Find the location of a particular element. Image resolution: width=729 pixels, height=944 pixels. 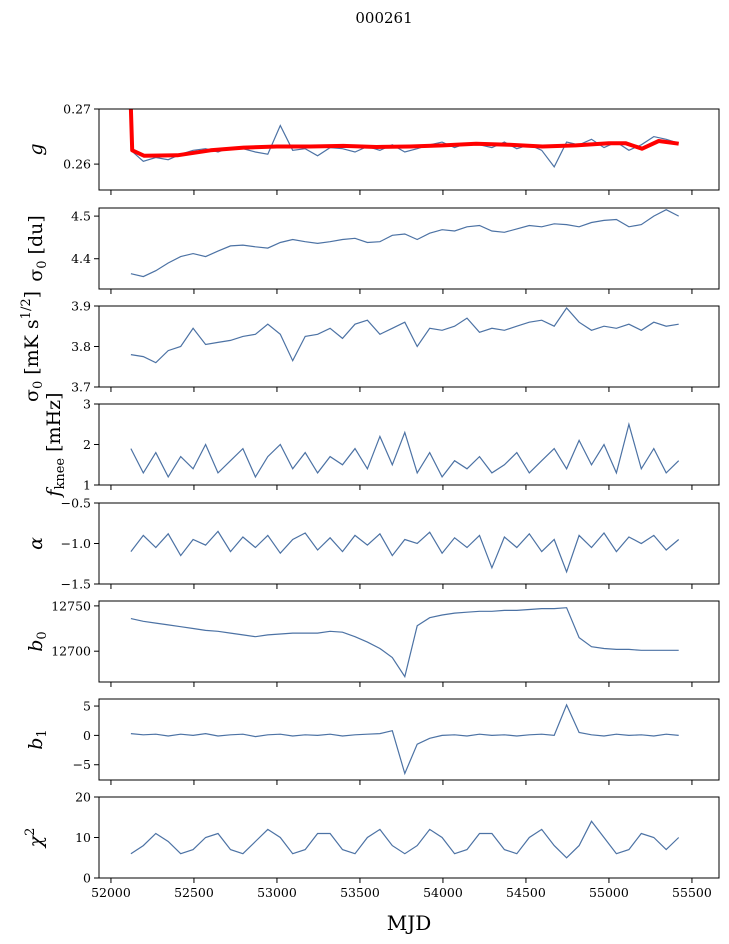

y-axis-label-g: g is located at coordinates (36, 149).